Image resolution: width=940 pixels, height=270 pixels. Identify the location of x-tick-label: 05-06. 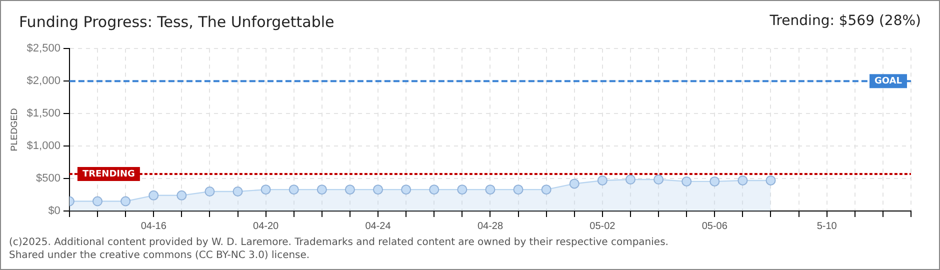
(715, 226).